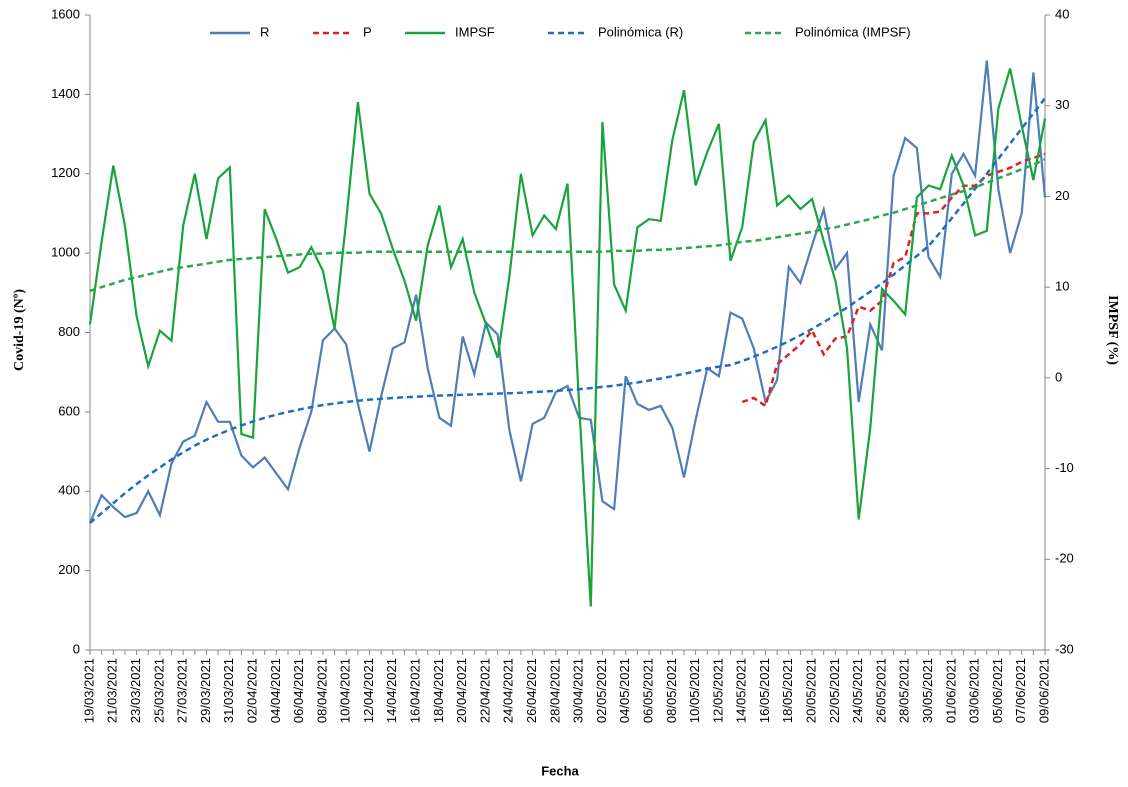 The height and width of the screenshot is (787, 1128). Describe the element at coordinates (438, 690) in the screenshot. I see `x-tick-label: 18/04/2021` at that location.